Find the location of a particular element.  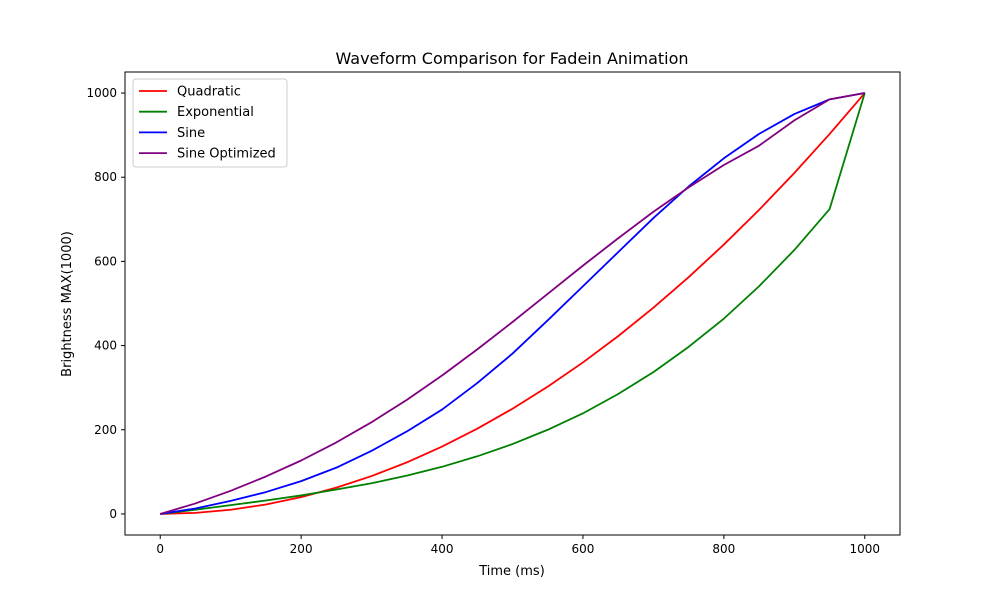

legend: Quadratic Exponential Sine Sine Optimized is located at coordinates (210, 123).